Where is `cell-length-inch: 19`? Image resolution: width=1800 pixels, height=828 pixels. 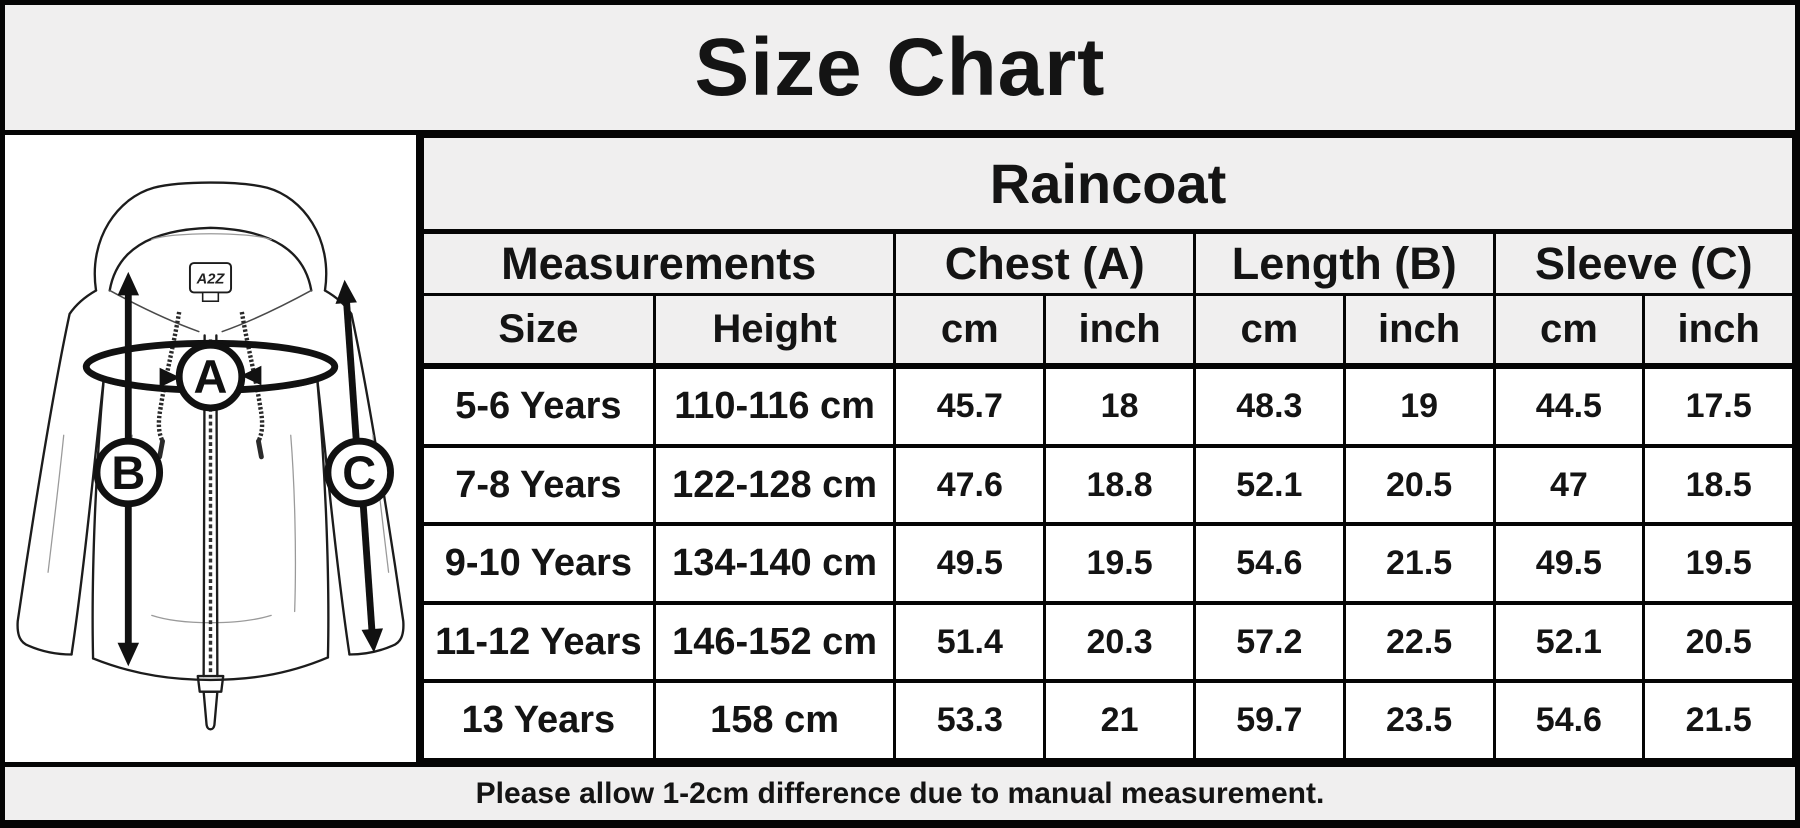 cell-length-inch: 19 is located at coordinates (1419, 405).